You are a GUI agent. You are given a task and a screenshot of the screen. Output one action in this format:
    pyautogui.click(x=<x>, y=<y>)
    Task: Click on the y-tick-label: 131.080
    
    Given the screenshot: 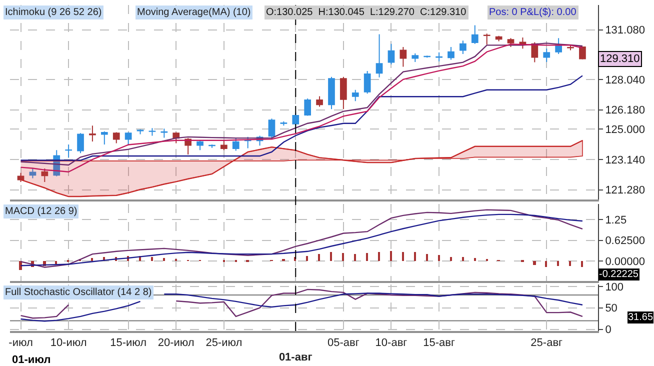 What is the action you would take?
    pyautogui.click(x=625, y=30)
    